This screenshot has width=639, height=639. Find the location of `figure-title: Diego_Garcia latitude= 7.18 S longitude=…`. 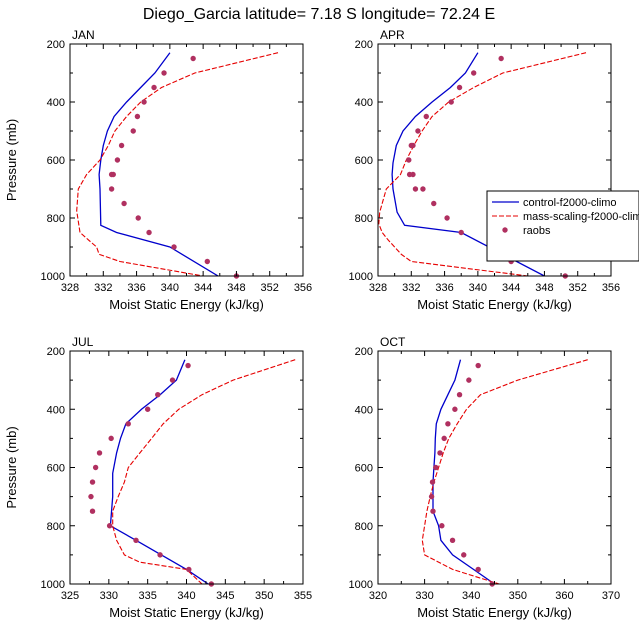

figure-title: Diego_Garcia latitude= 7.18 S longitude=… is located at coordinates (319, 14).